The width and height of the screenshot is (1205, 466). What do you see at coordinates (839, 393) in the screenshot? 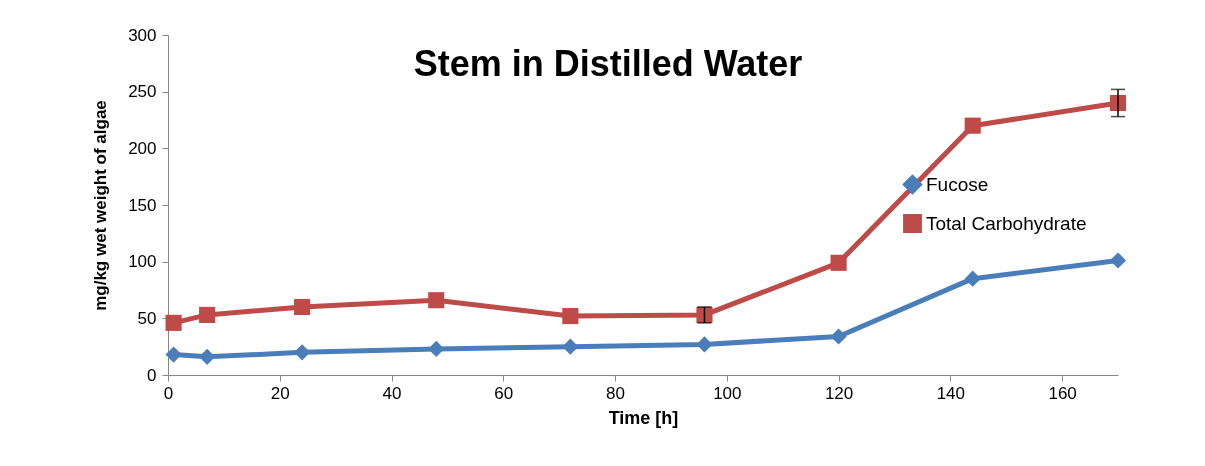
I see `x-tick-label: 120` at bounding box center [839, 393].